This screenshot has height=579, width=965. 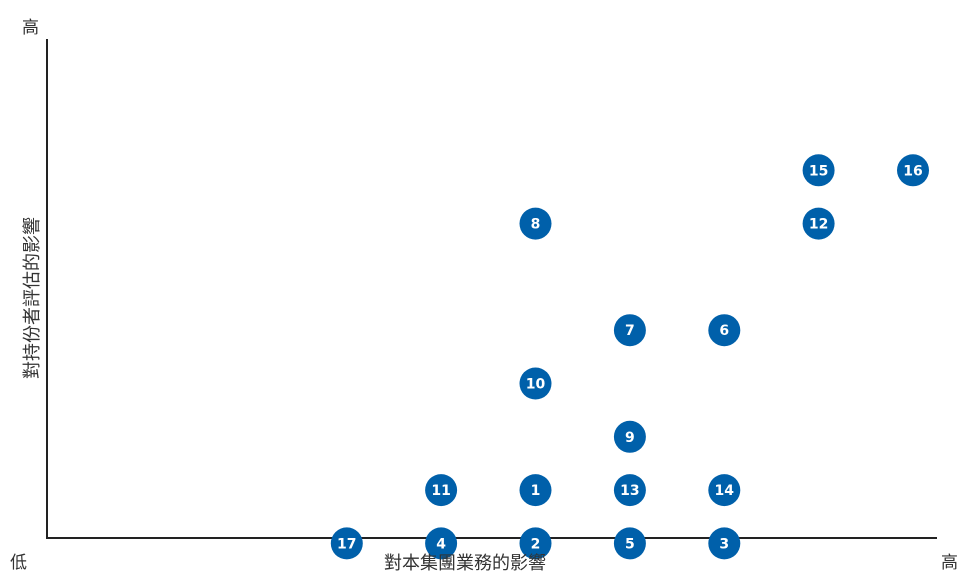 I want to click on data-point-label: 7, so click(x=630, y=331).